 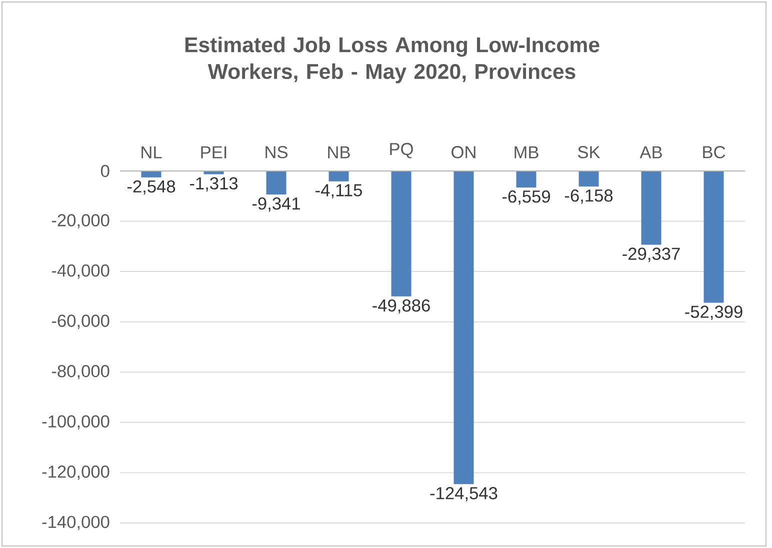 I want to click on x-tick-label: SK, so click(x=589, y=152).